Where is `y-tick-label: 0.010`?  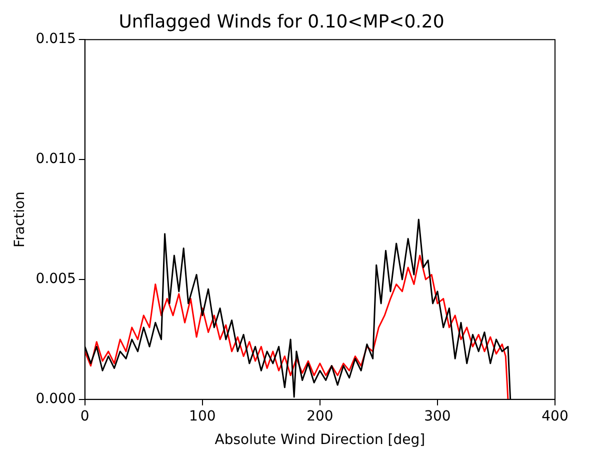 y-tick-label: 0.010 is located at coordinates (56, 159).